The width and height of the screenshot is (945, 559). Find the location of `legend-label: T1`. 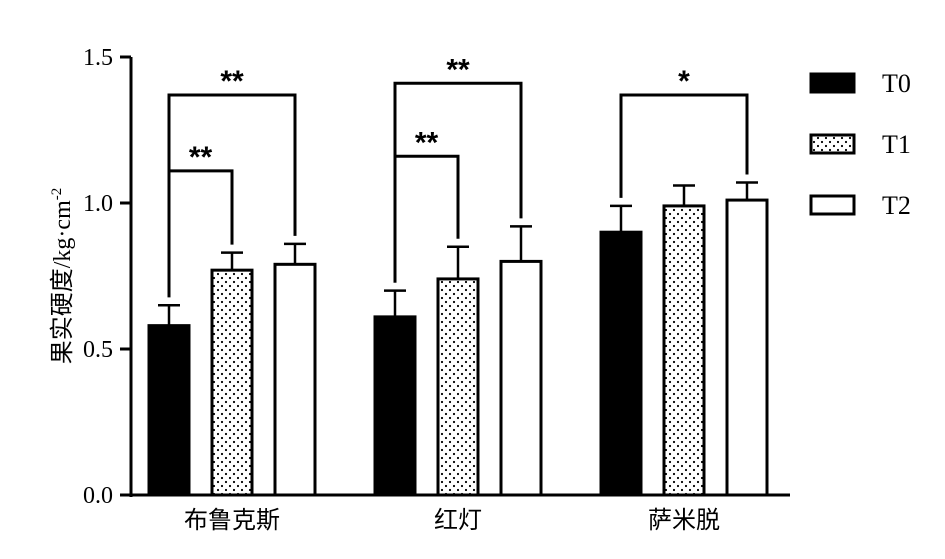

legend-label: T1 is located at coordinates (896, 144).